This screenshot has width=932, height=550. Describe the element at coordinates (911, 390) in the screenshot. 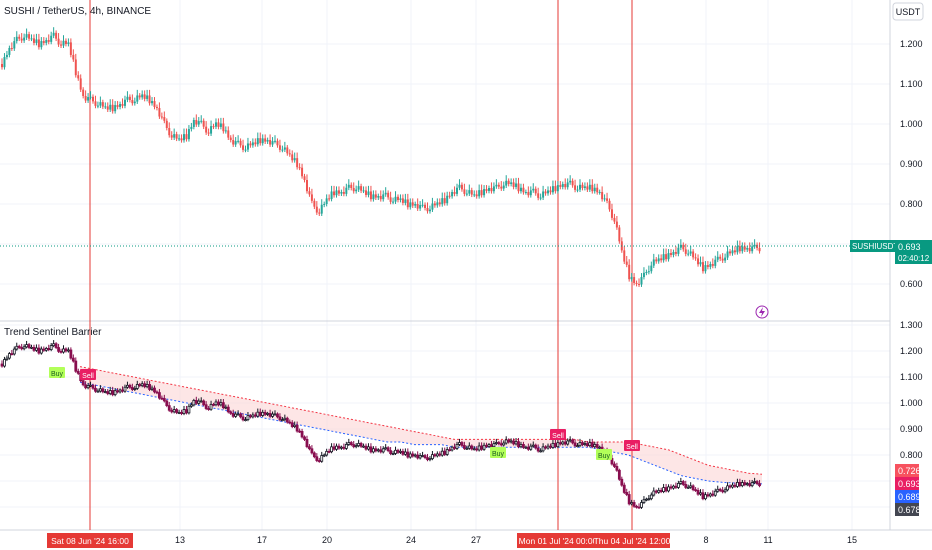

I see `indicator-price-axis: 1.300 1.200 1.100 1.000 0.900 0.800` at that location.